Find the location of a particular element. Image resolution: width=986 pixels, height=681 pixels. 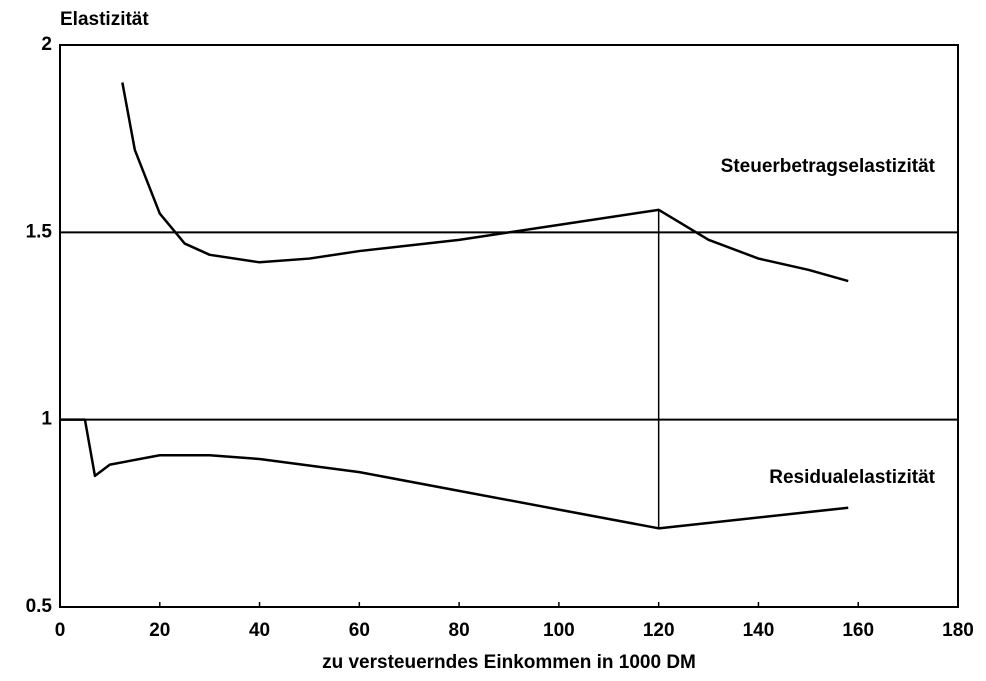

x-axis-label: zu versteuerndes Einkommen in 1000 DM is located at coordinates (509, 662).